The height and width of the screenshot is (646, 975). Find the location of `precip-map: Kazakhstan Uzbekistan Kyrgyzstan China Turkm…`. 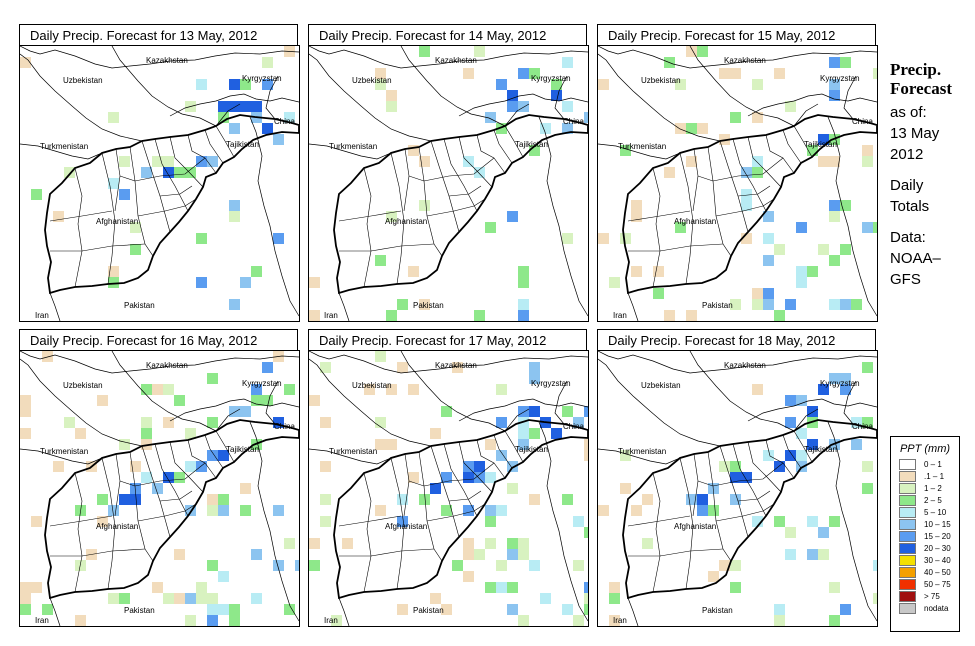

precip-map: Kazakhstan Uzbekistan Kyrgyzstan China Turkm… is located at coordinates (448, 183).